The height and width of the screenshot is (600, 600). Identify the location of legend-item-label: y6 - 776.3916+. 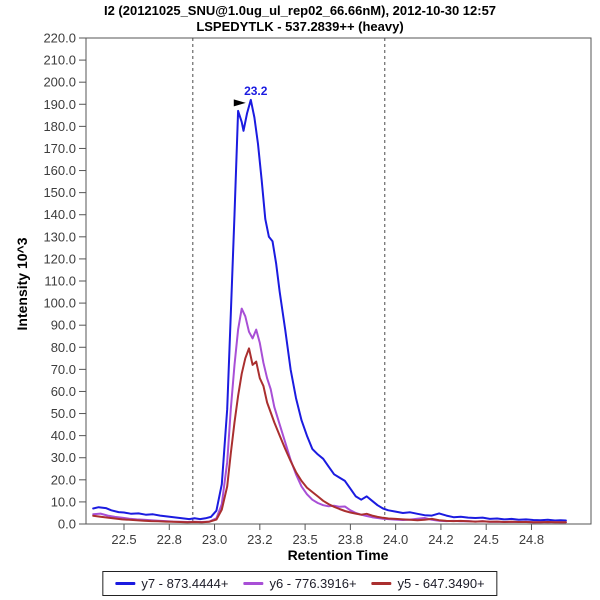
(313, 583).